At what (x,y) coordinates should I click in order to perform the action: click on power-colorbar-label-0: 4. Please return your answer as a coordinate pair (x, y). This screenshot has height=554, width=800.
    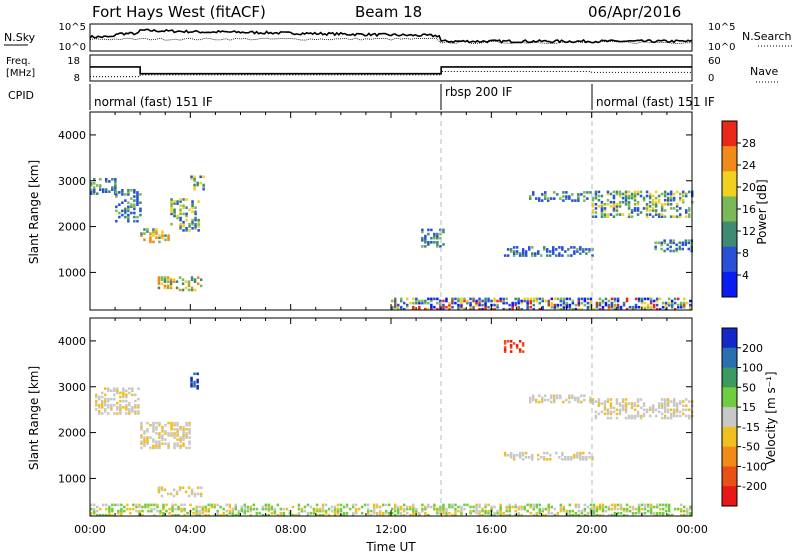
    Looking at the image, I should click on (745, 275).